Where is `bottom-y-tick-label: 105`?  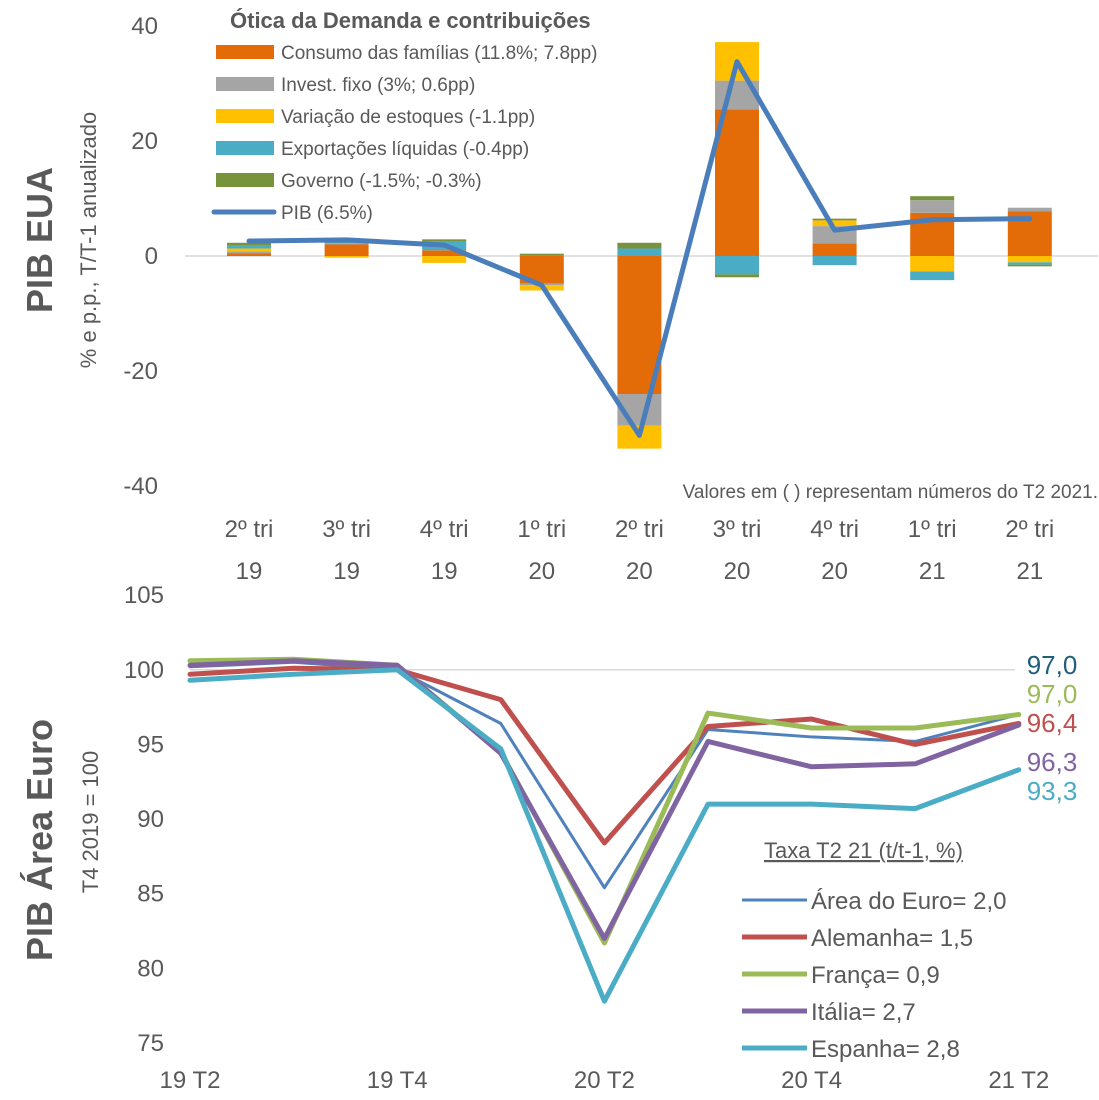 bottom-y-tick-label: 105 is located at coordinates (144, 595).